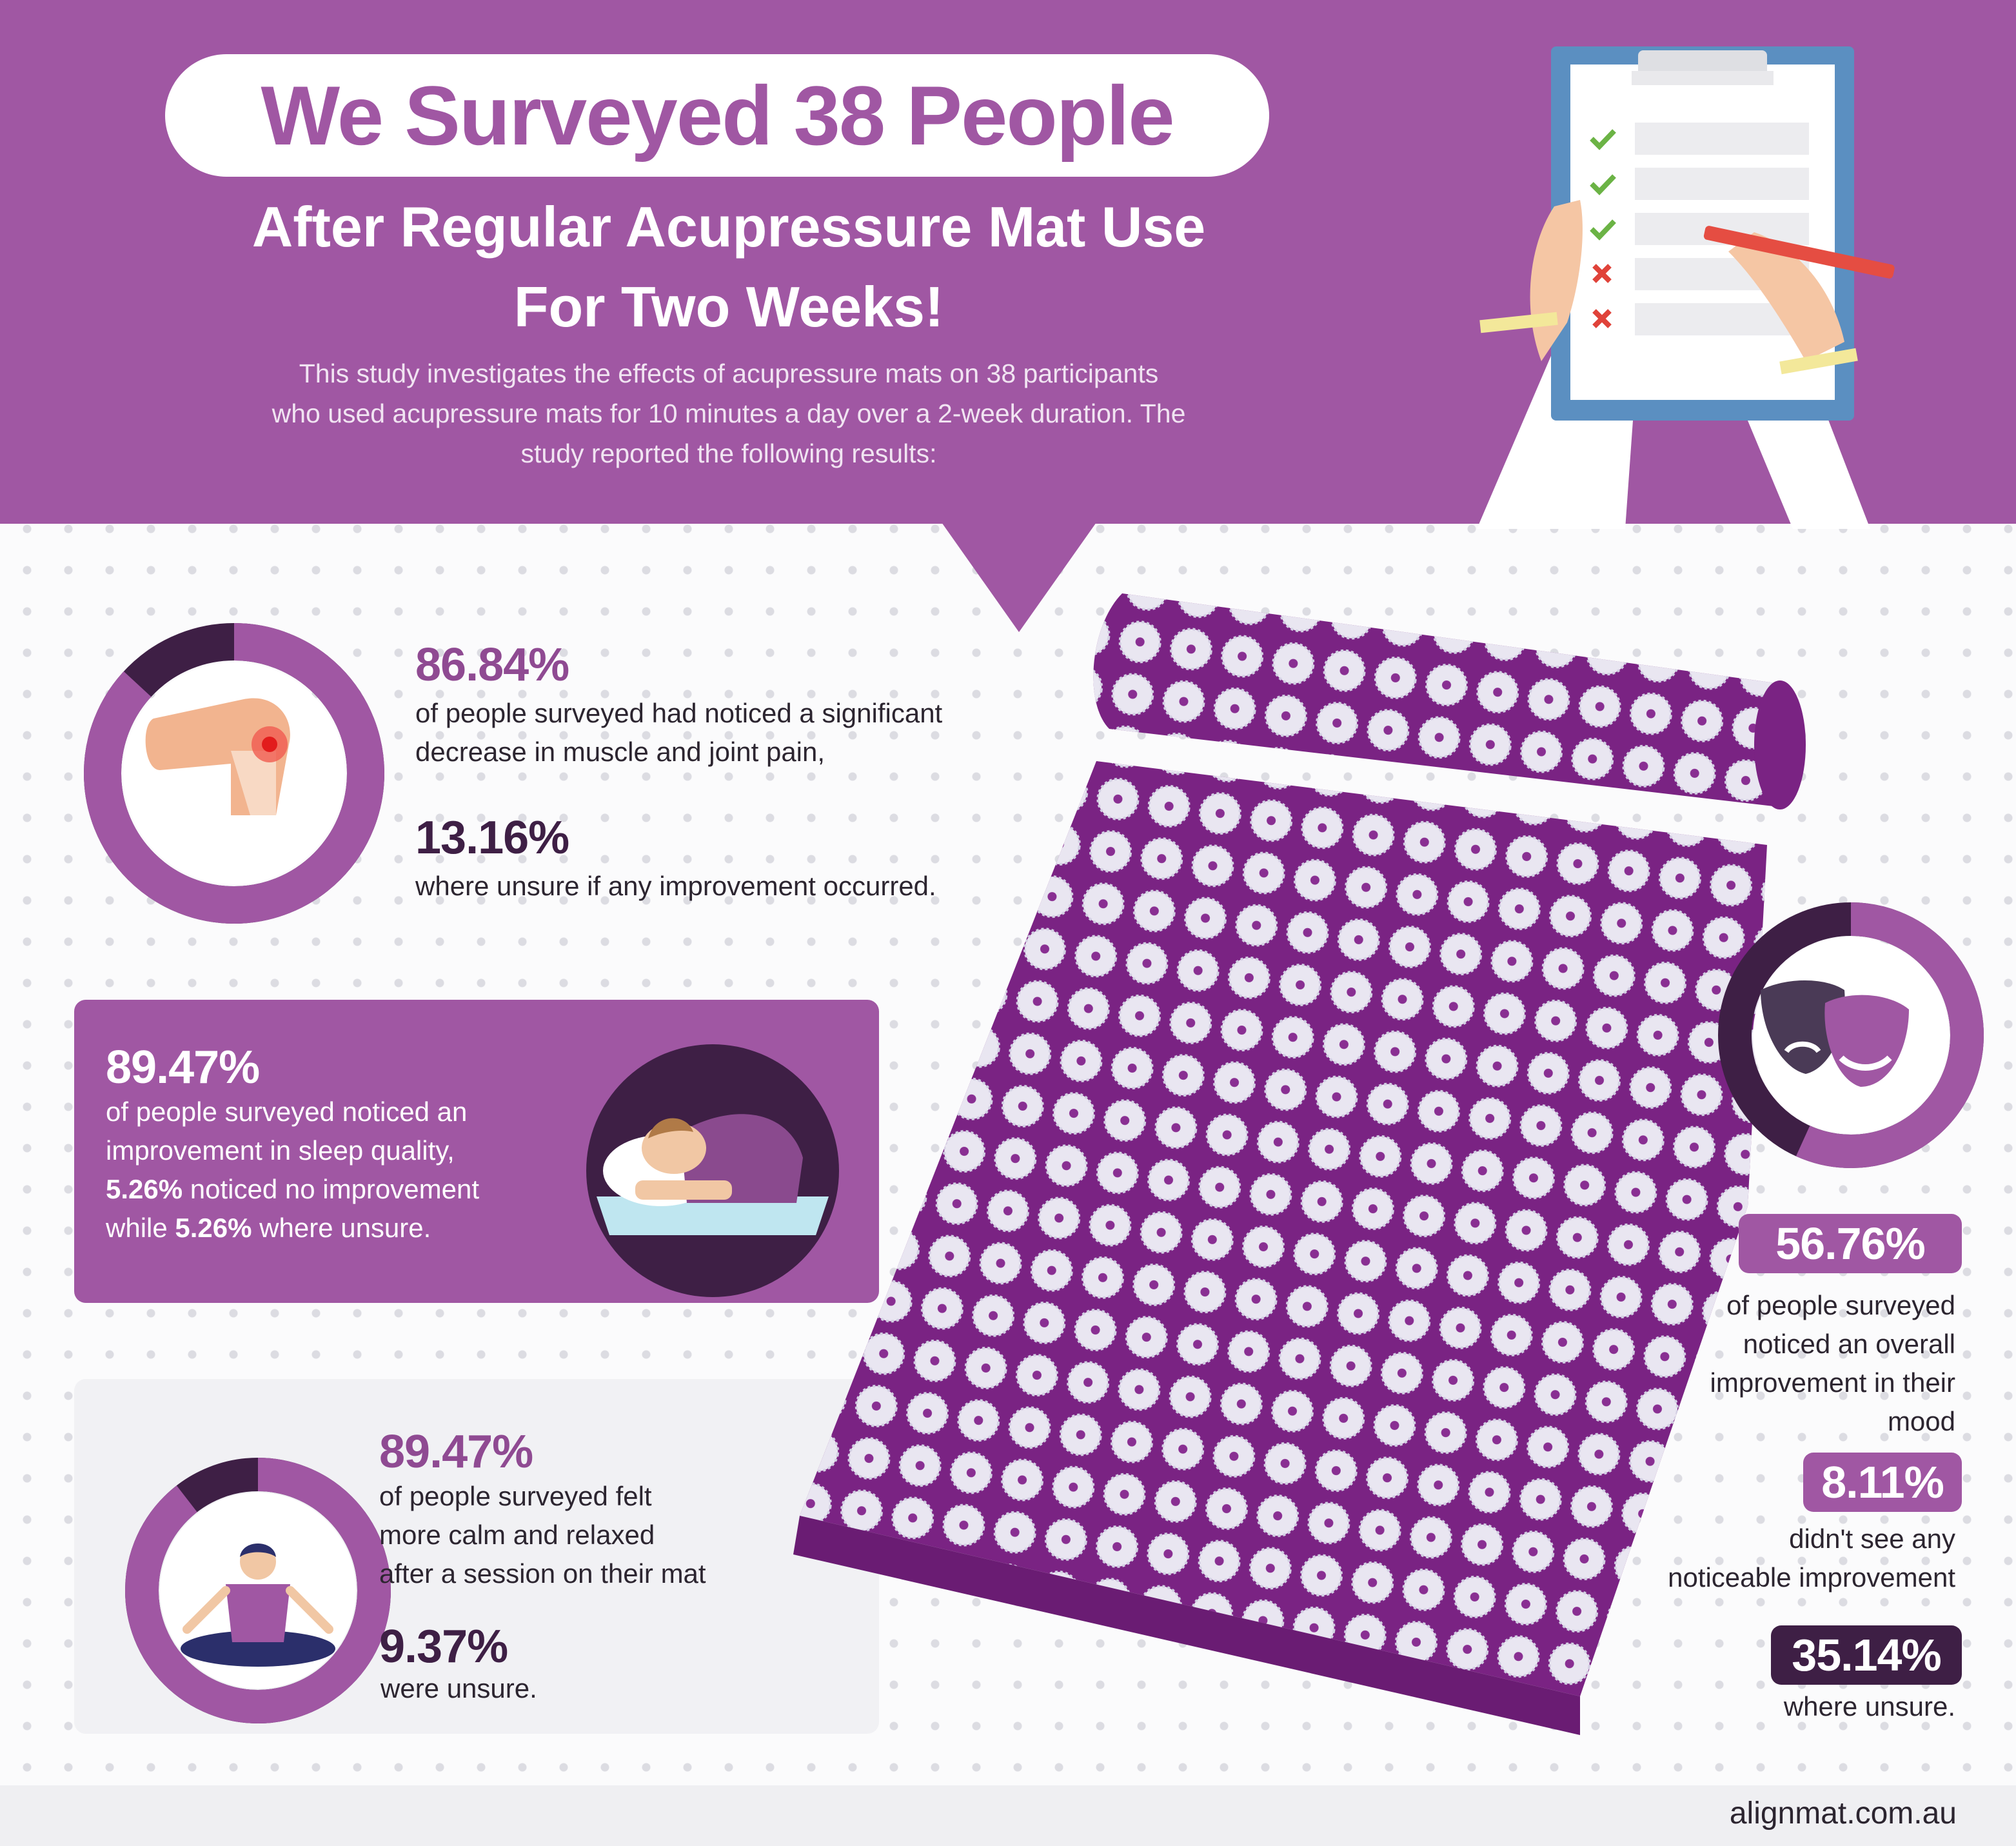 The image size is (2016, 1846). I want to click on subtitle-line-2: For Two Weeks!, so click(728, 307).